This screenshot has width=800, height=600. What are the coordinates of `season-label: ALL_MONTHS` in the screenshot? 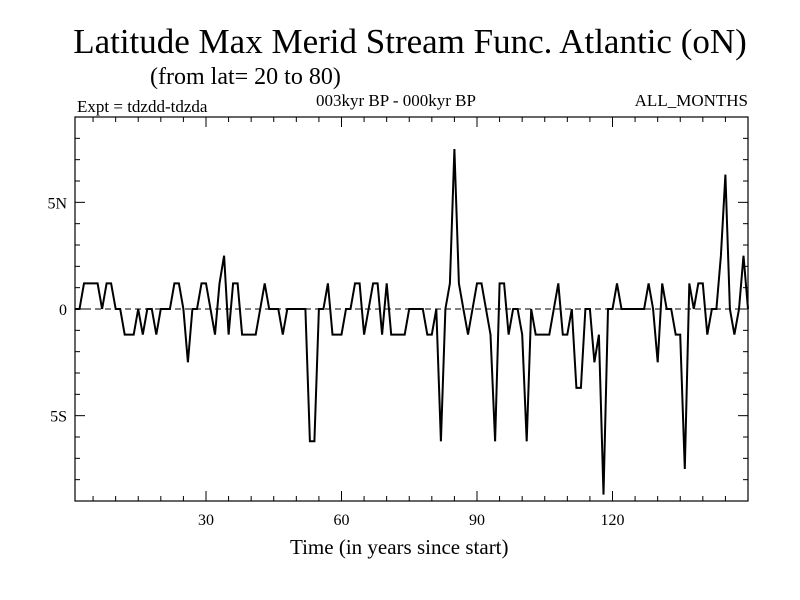 It's located at (691, 100).